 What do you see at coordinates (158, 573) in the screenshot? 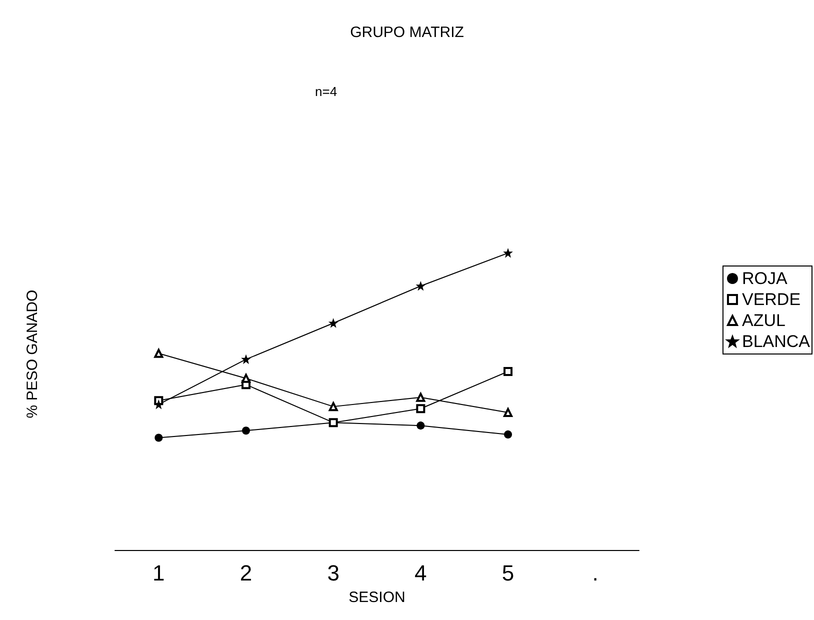
I see `x-tick-label: 1` at bounding box center [158, 573].